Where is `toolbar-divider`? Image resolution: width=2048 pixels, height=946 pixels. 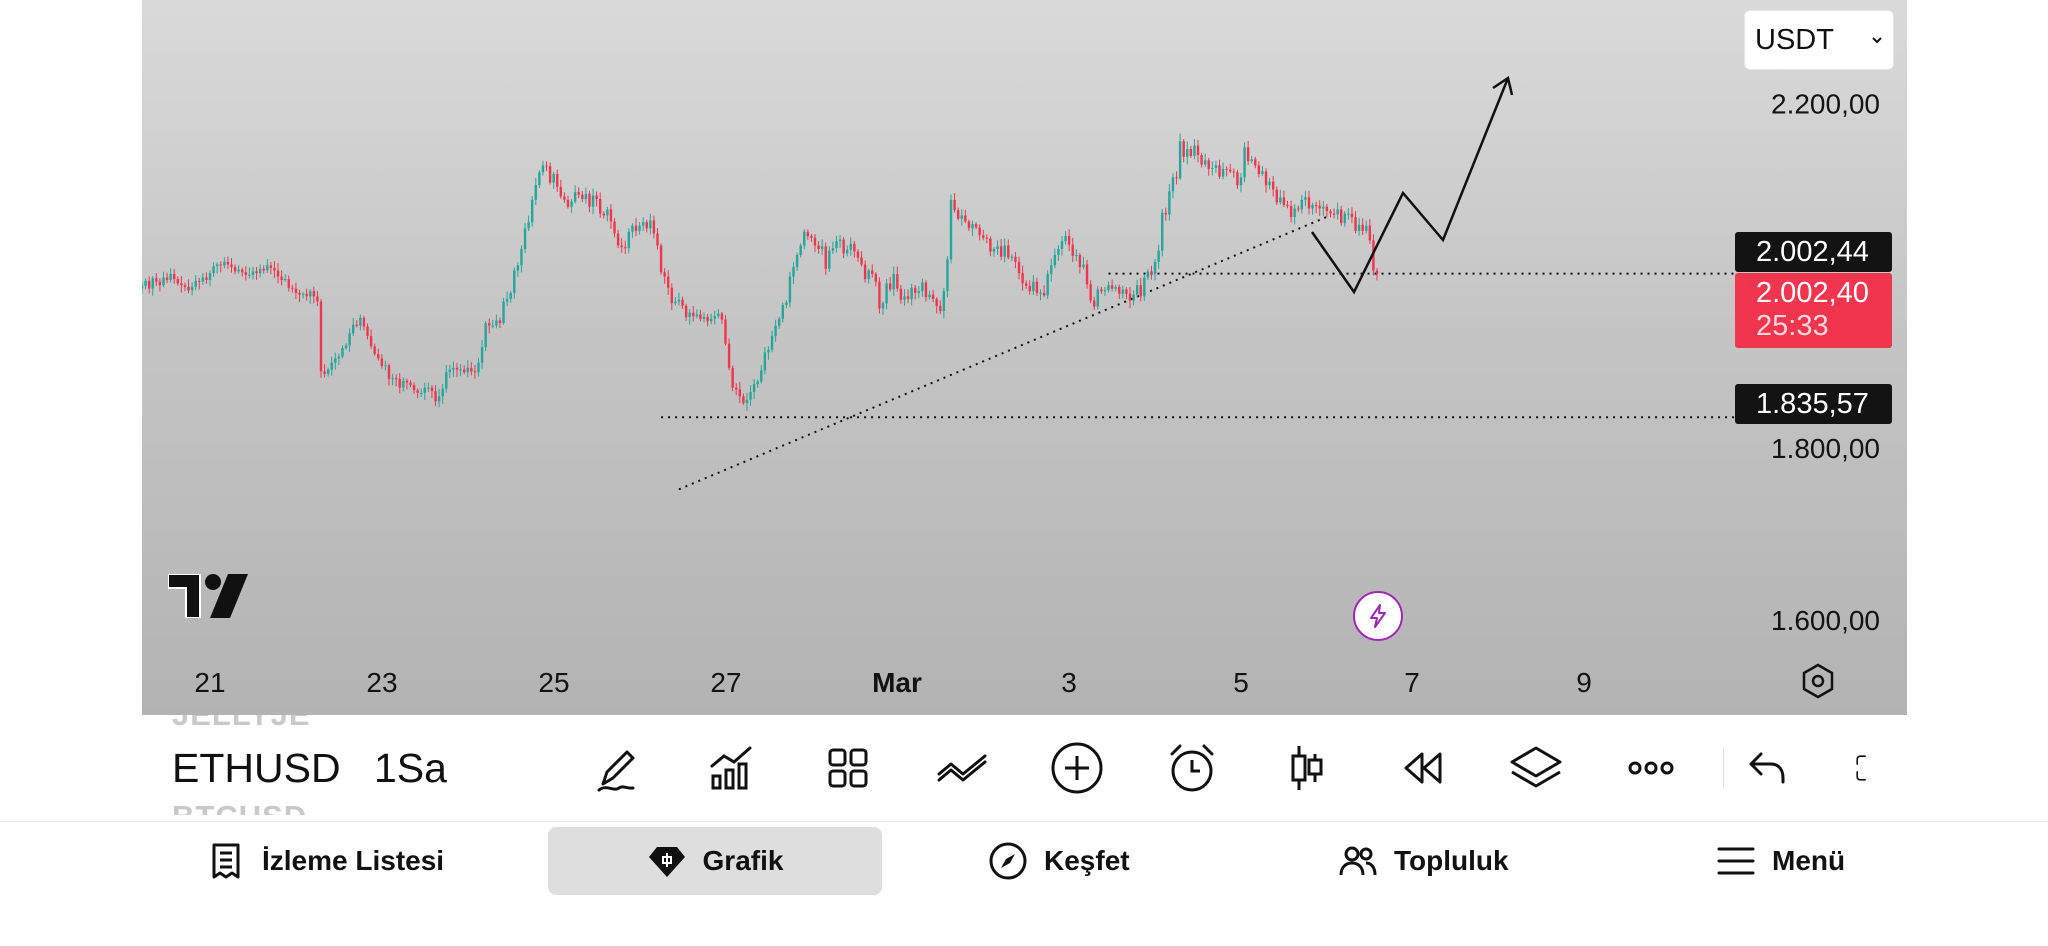
toolbar-divider is located at coordinates (1723, 768).